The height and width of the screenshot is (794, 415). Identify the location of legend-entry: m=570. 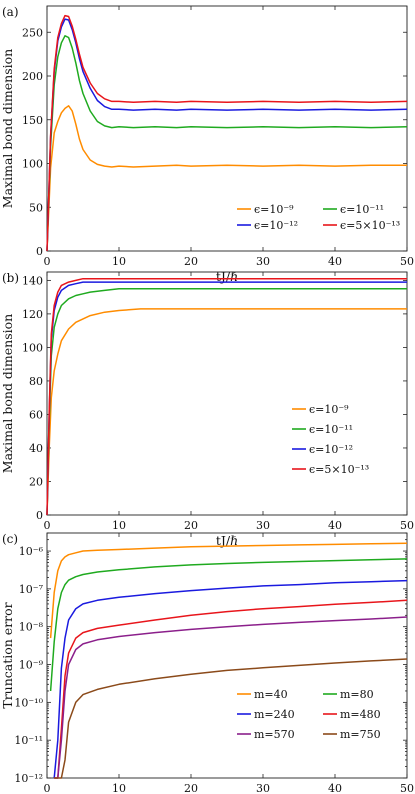
(274, 734).